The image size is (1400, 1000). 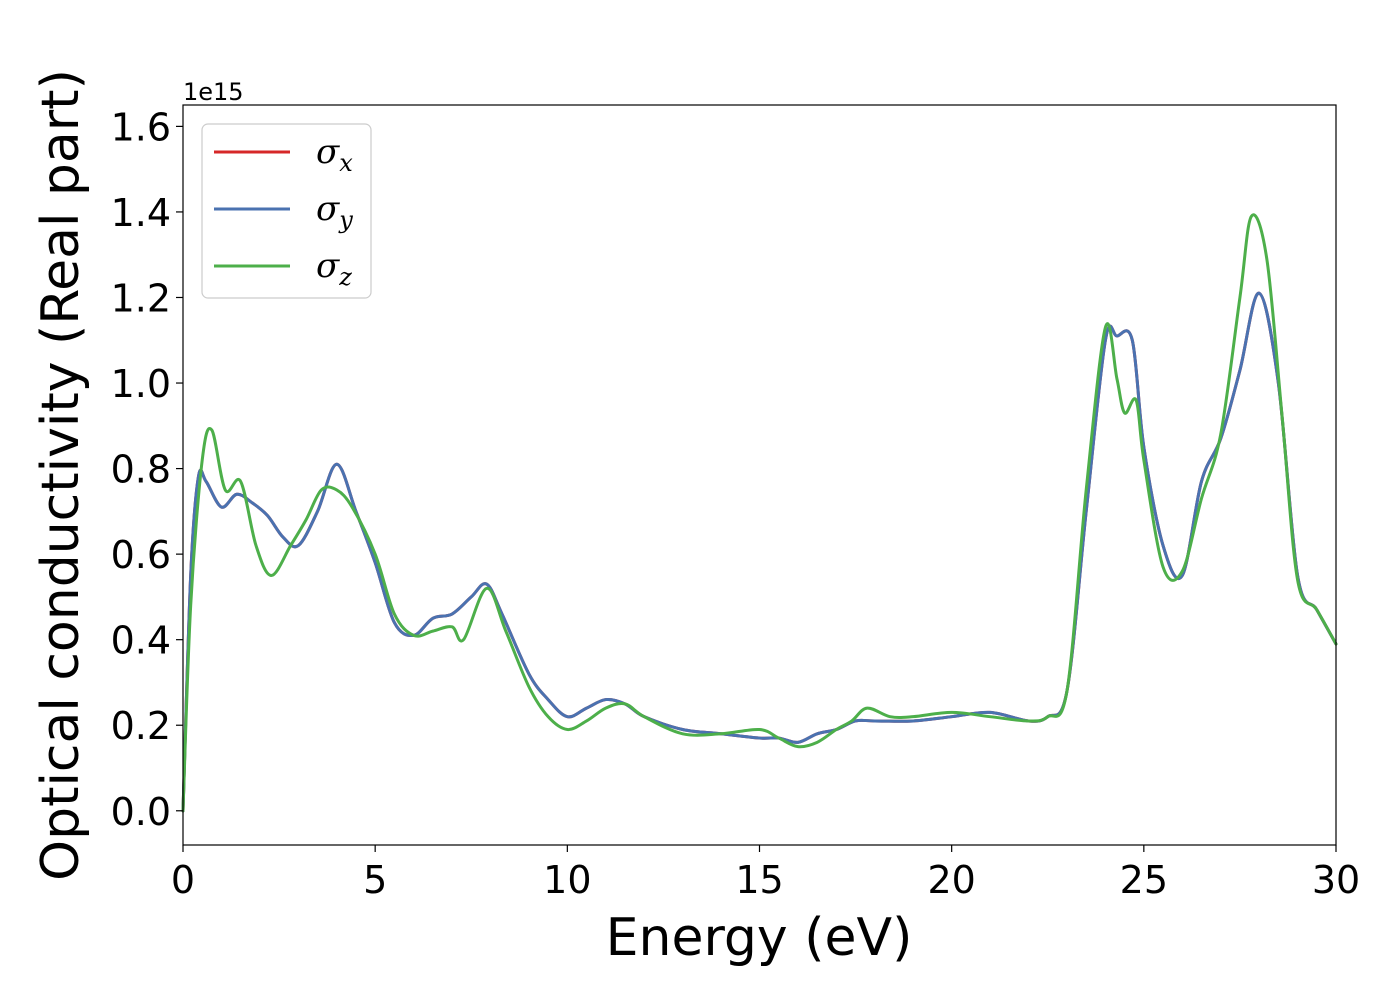 What do you see at coordinates (759, 938) in the screenshot?
I see `x-axis-title: Energy (eV)` at bounding box center [759, 938].